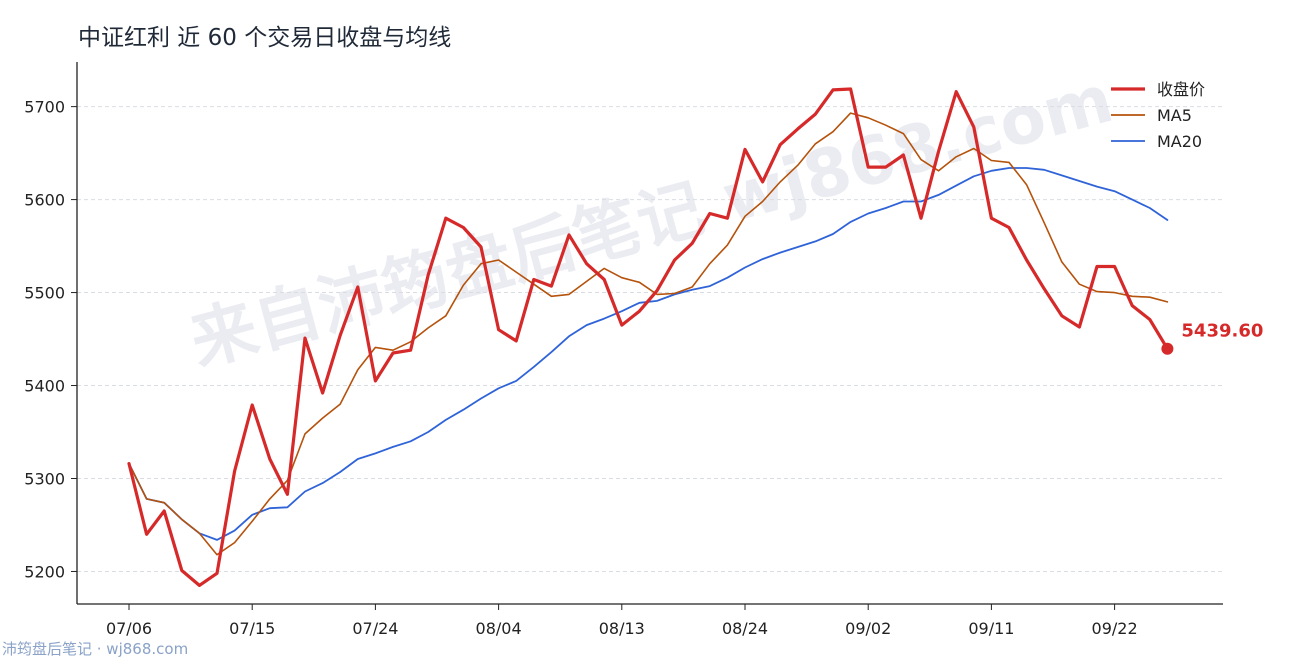  Describe the element at coordinates (44, 386) in the screenshot. I see `y-tick-label: 5400` at that location.